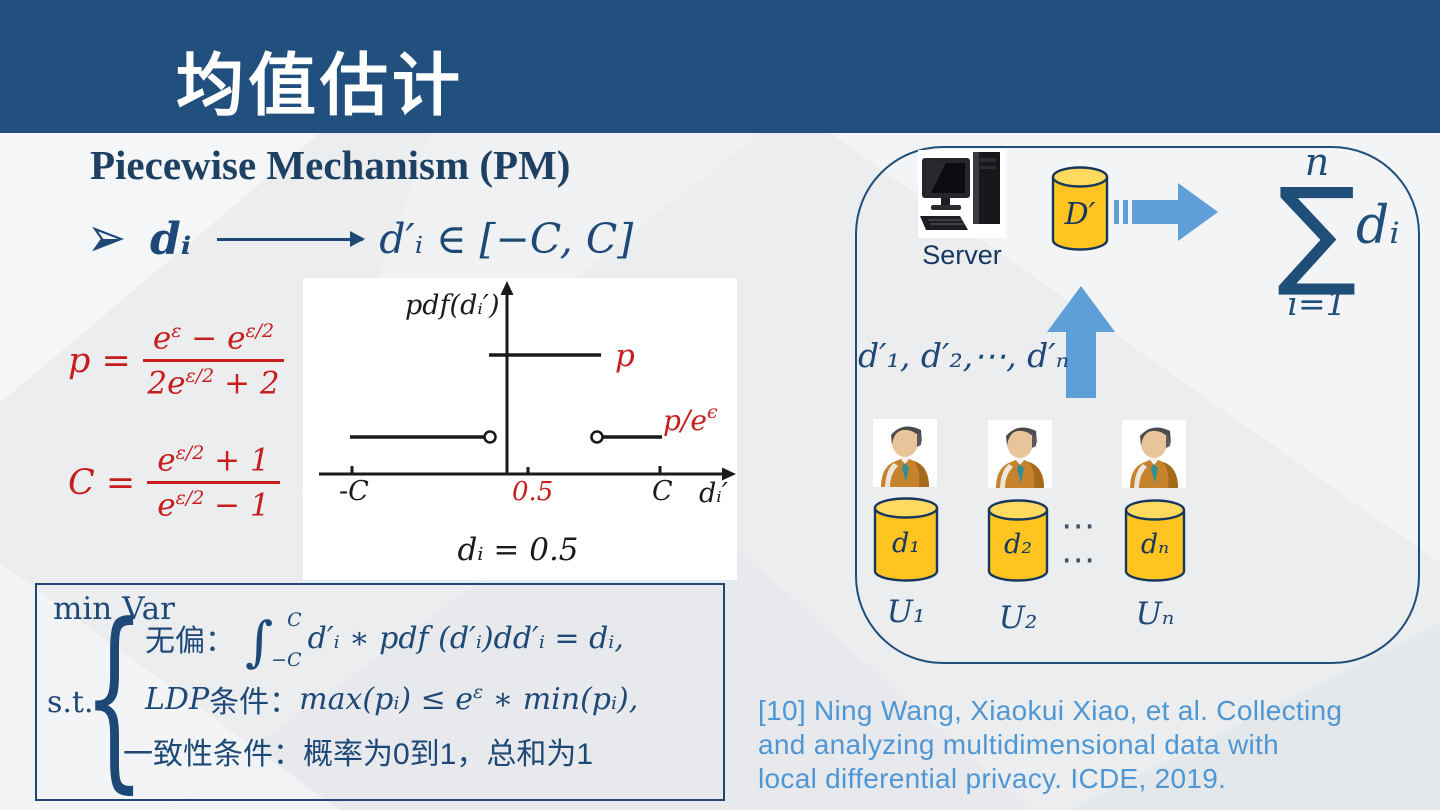  What do you see at coordinates (171, 239) in the screenshot?
I see `input-variable: dᵢ` at bounding box center [171, 239].